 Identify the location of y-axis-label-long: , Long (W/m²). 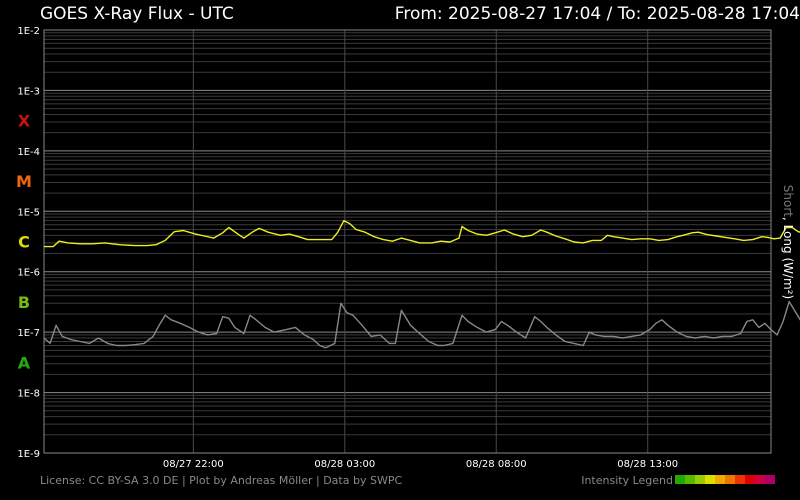
(788, 258).